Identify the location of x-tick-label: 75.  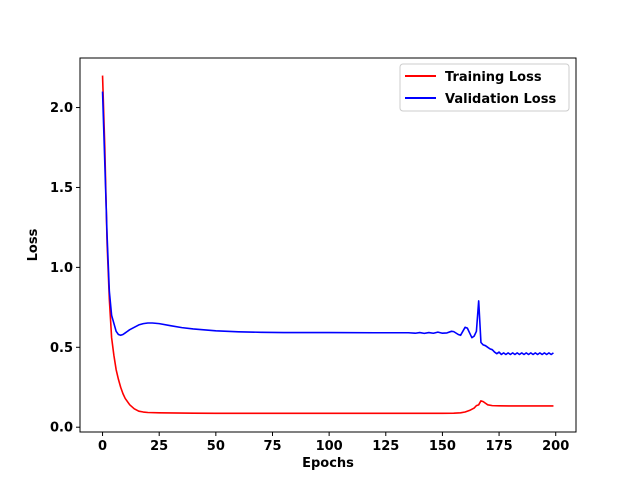
(272, 446).